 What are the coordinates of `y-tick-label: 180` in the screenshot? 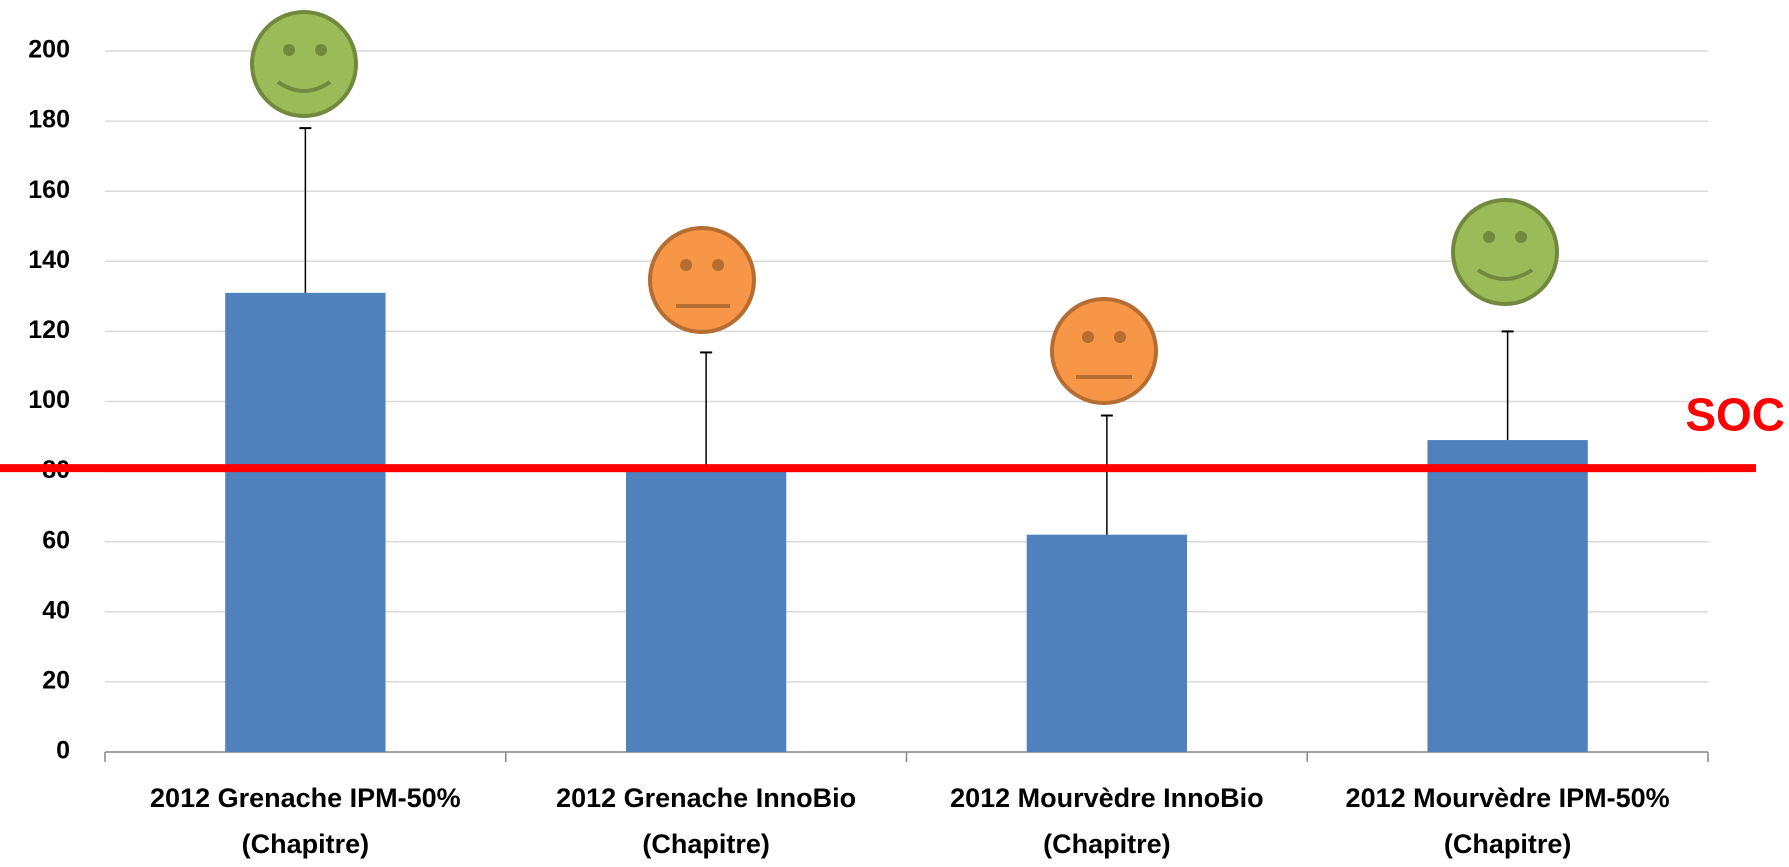 It's located at (49, 120).